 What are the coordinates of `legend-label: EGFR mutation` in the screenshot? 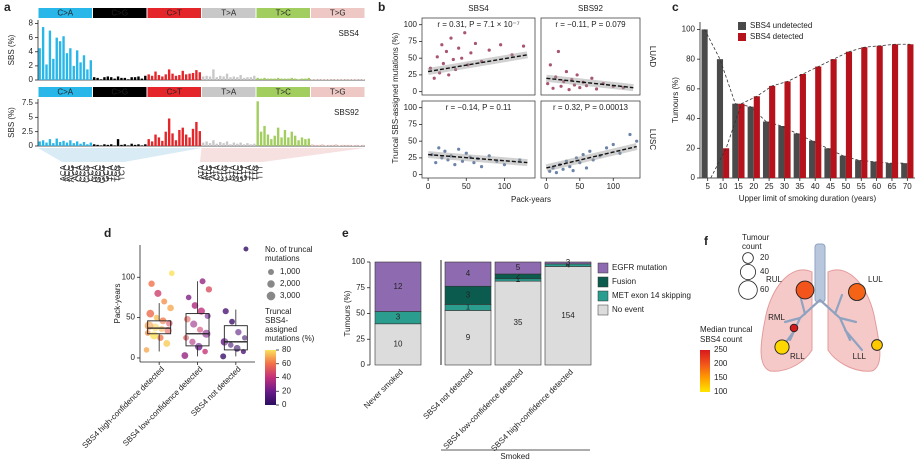 It's located at (639, 267).